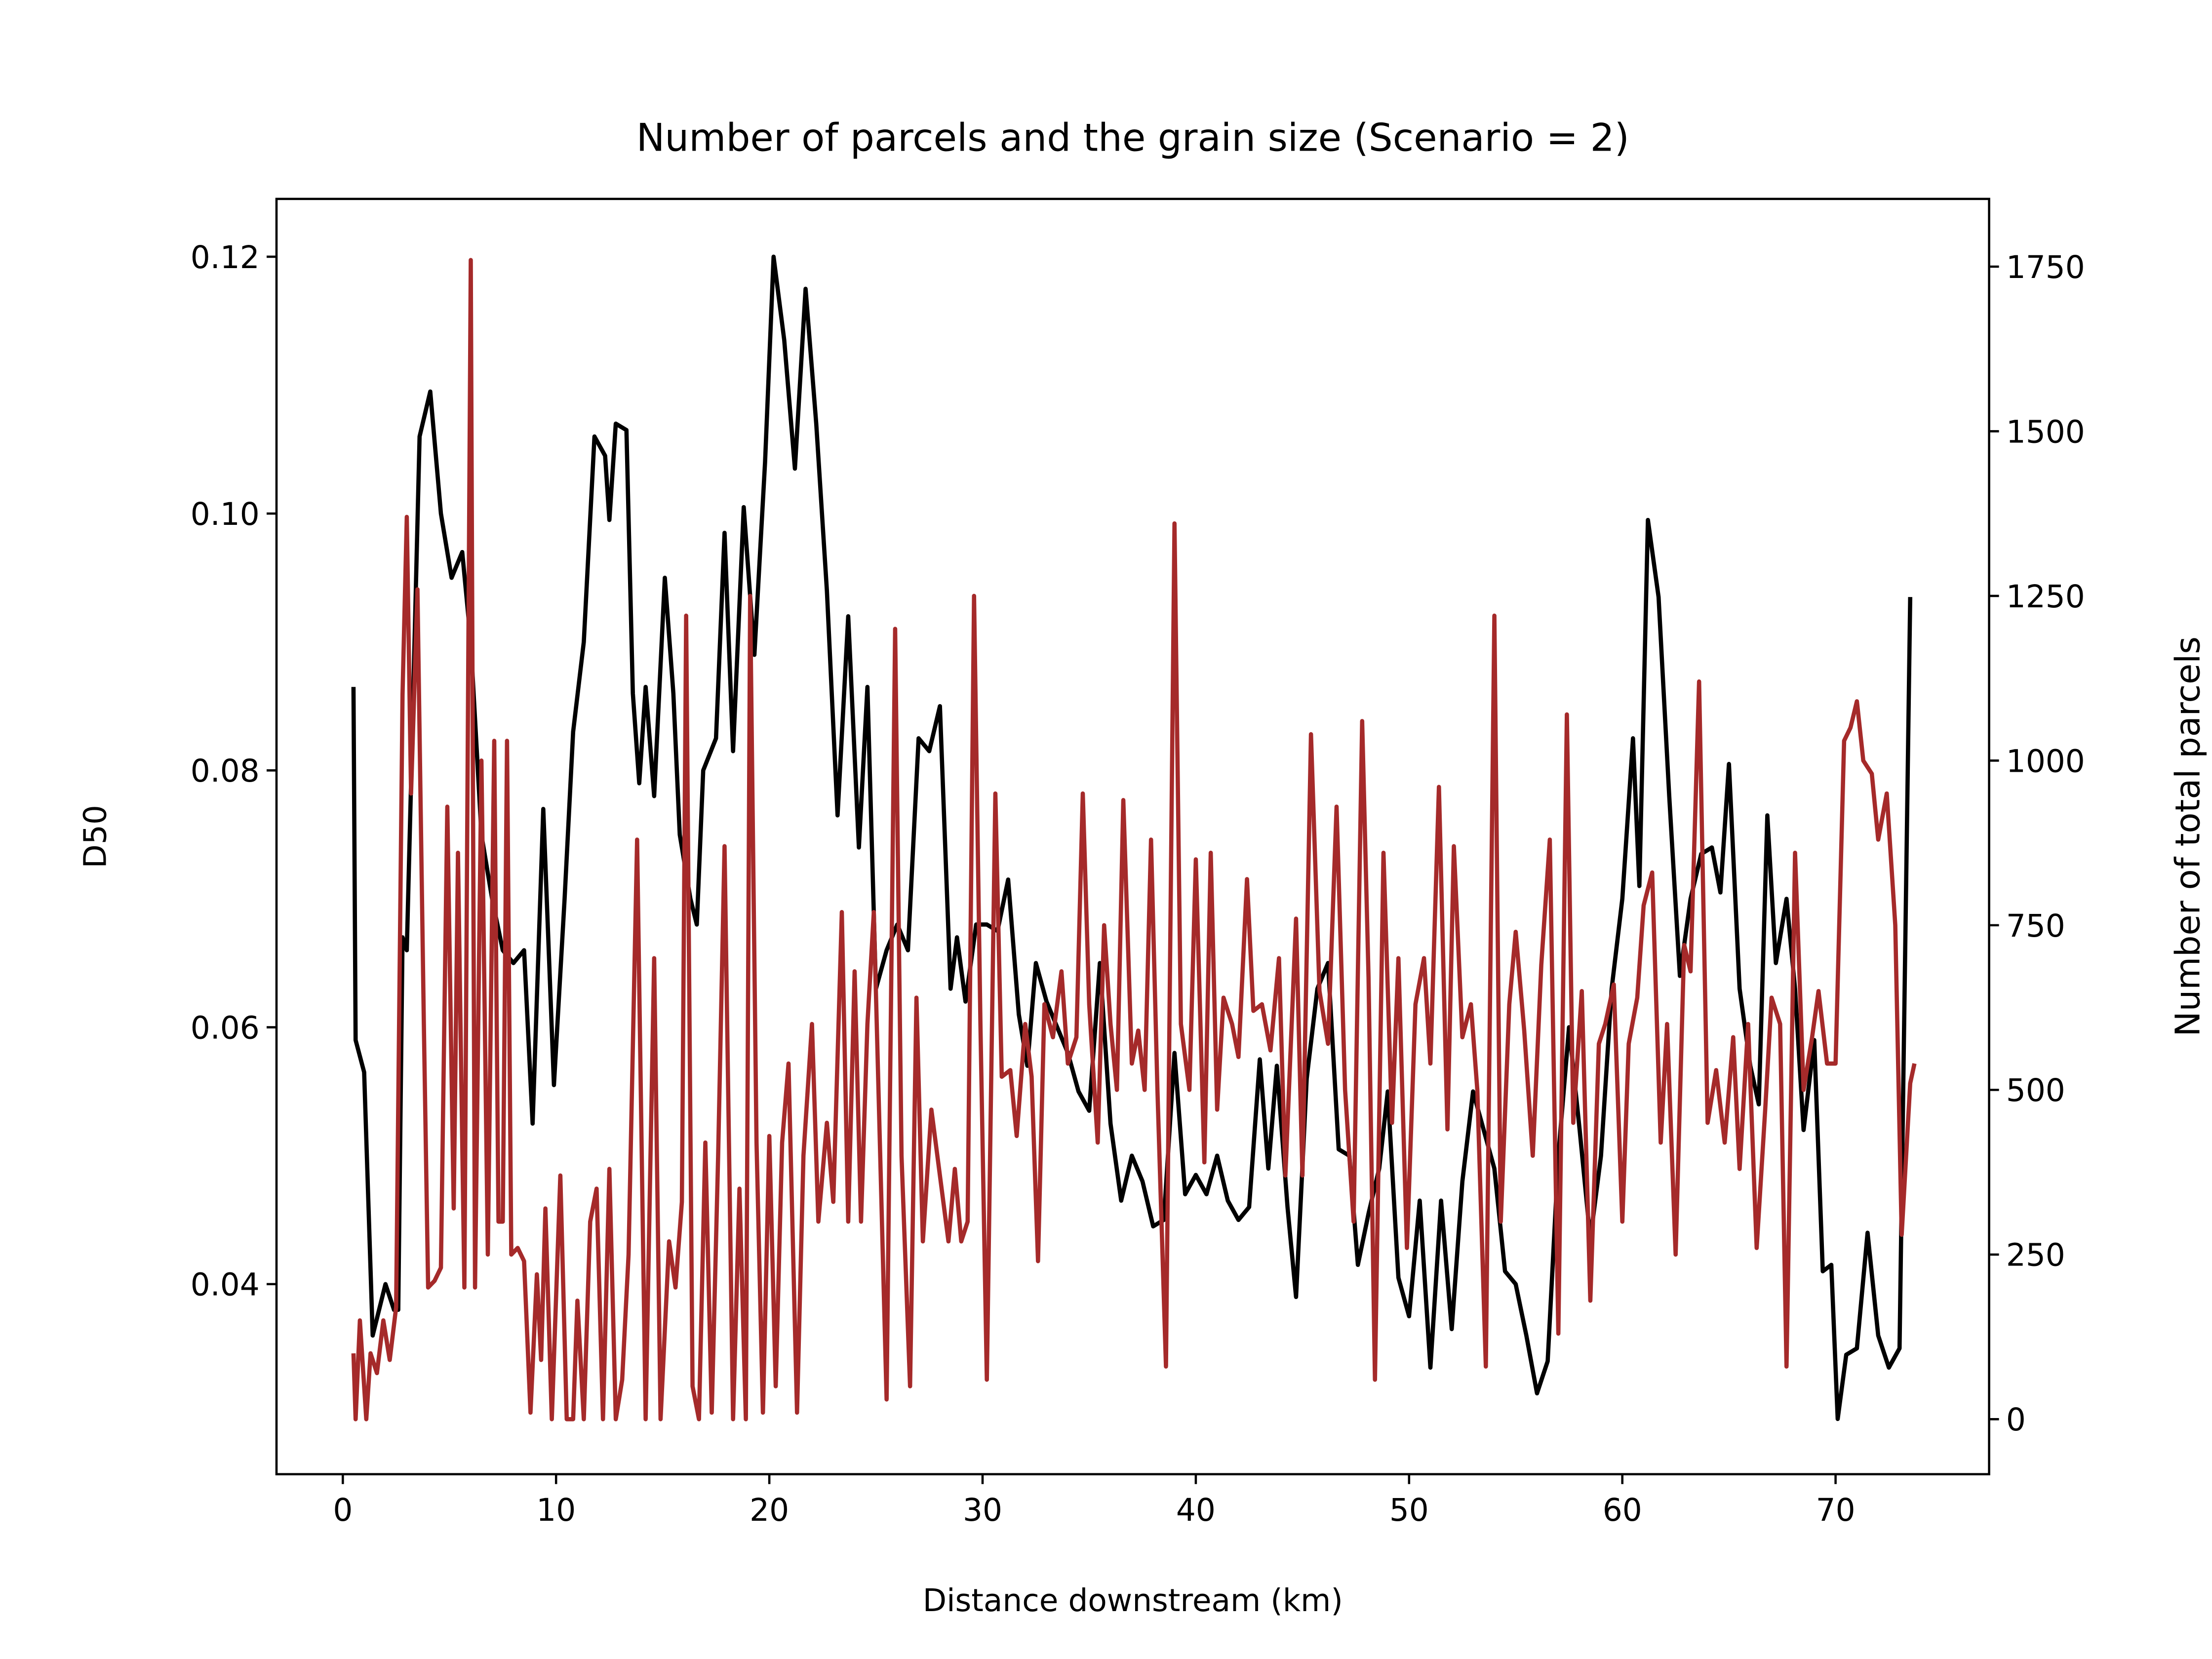  What do you see at coordinates (769, 1510) in the screenshot?
I see `x-tick-label: 20` at bounding box center [769, 1510].